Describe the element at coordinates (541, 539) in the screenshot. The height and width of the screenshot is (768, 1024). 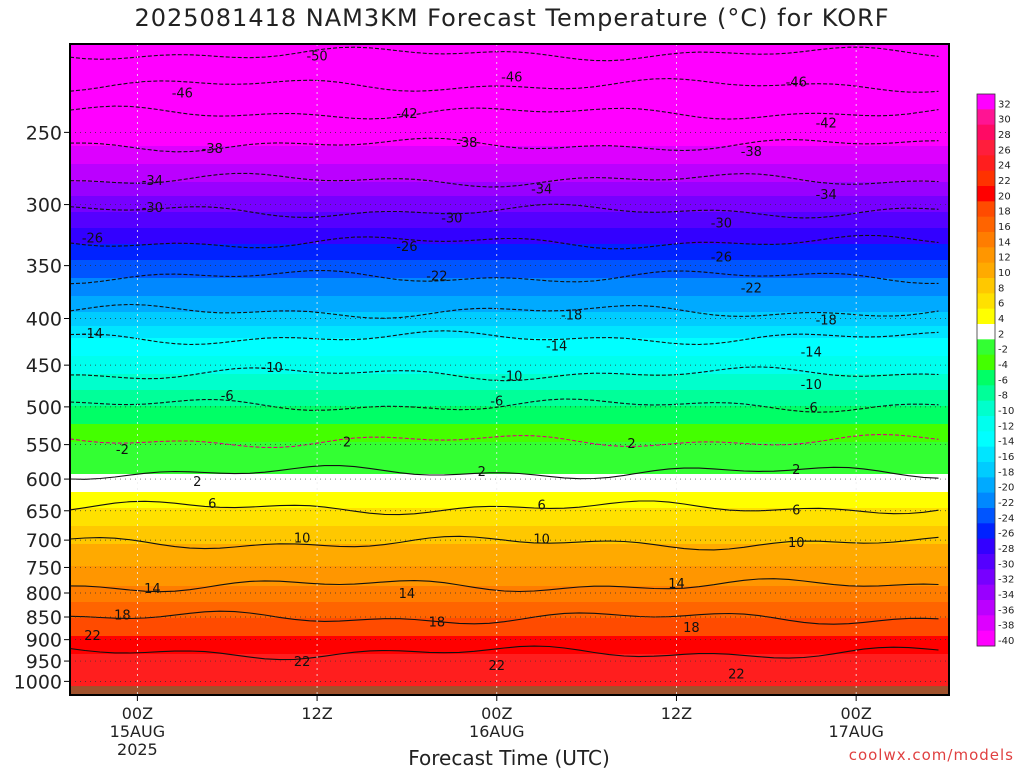
I see `contour-label: 10` at that location.